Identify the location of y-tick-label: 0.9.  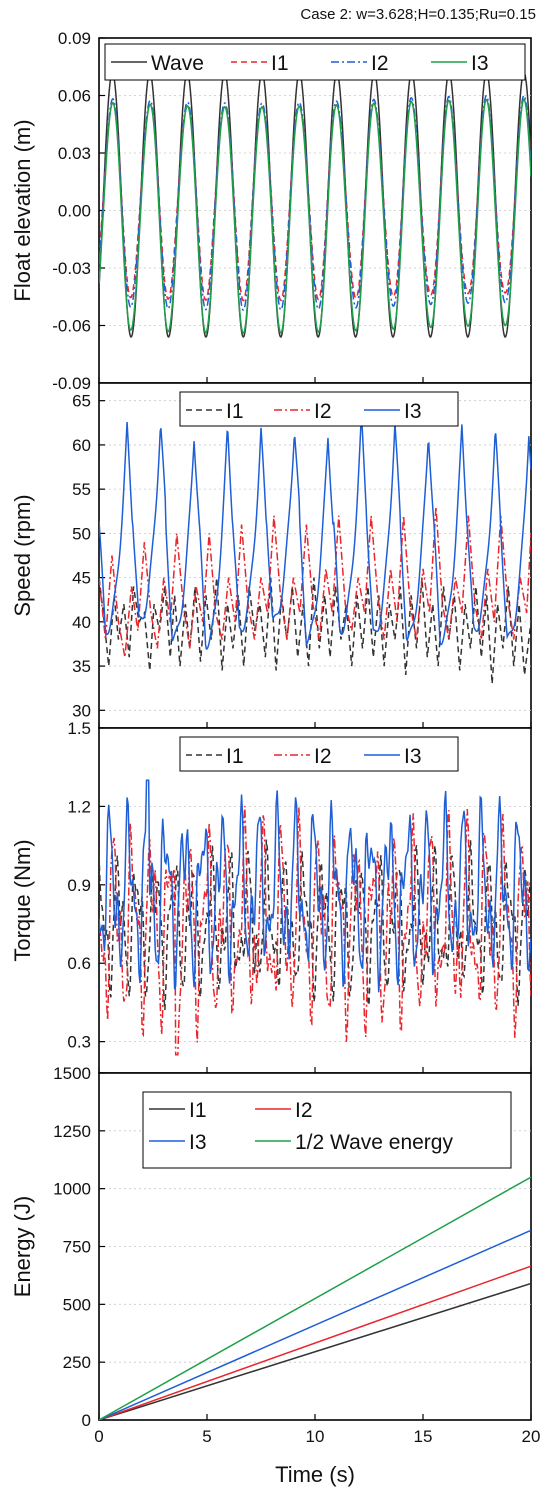
(79, 885).